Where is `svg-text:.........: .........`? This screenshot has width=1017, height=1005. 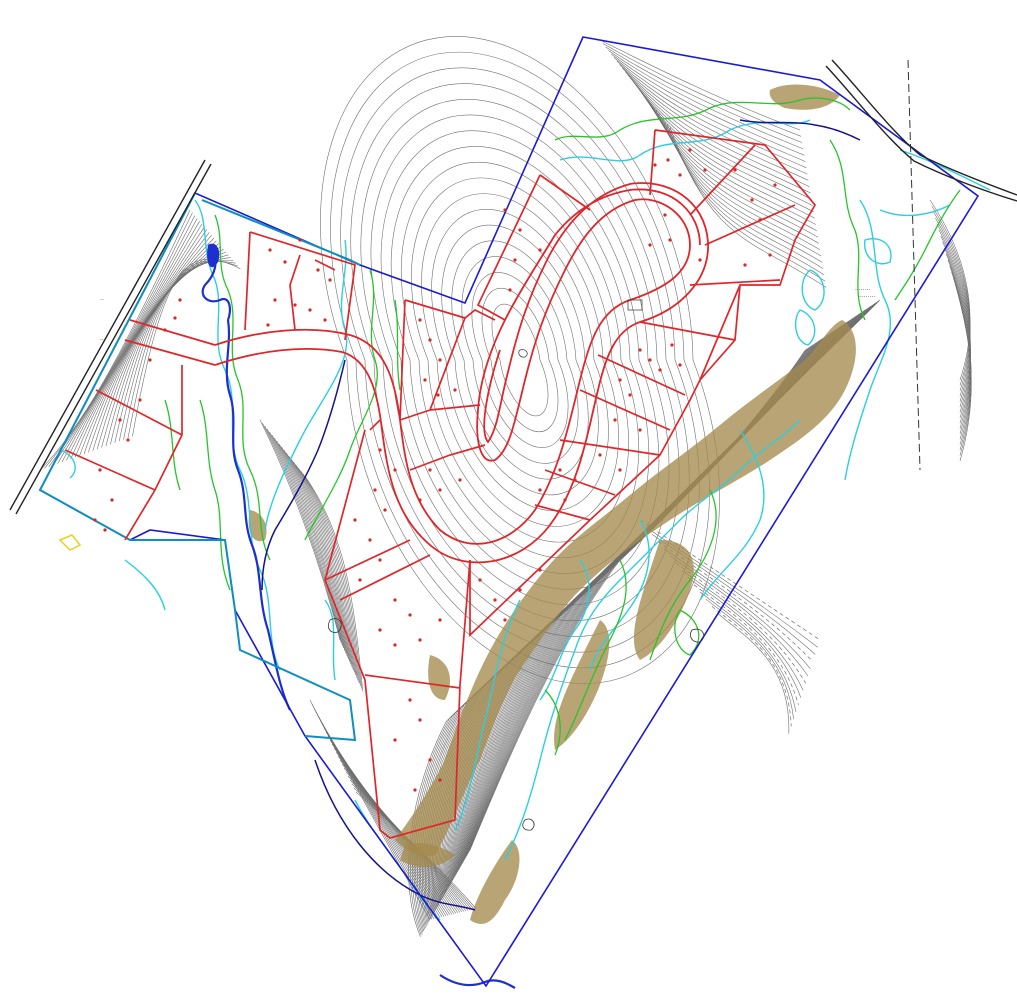
svg-text:.........: ......... is located at coordinates (866, 295).